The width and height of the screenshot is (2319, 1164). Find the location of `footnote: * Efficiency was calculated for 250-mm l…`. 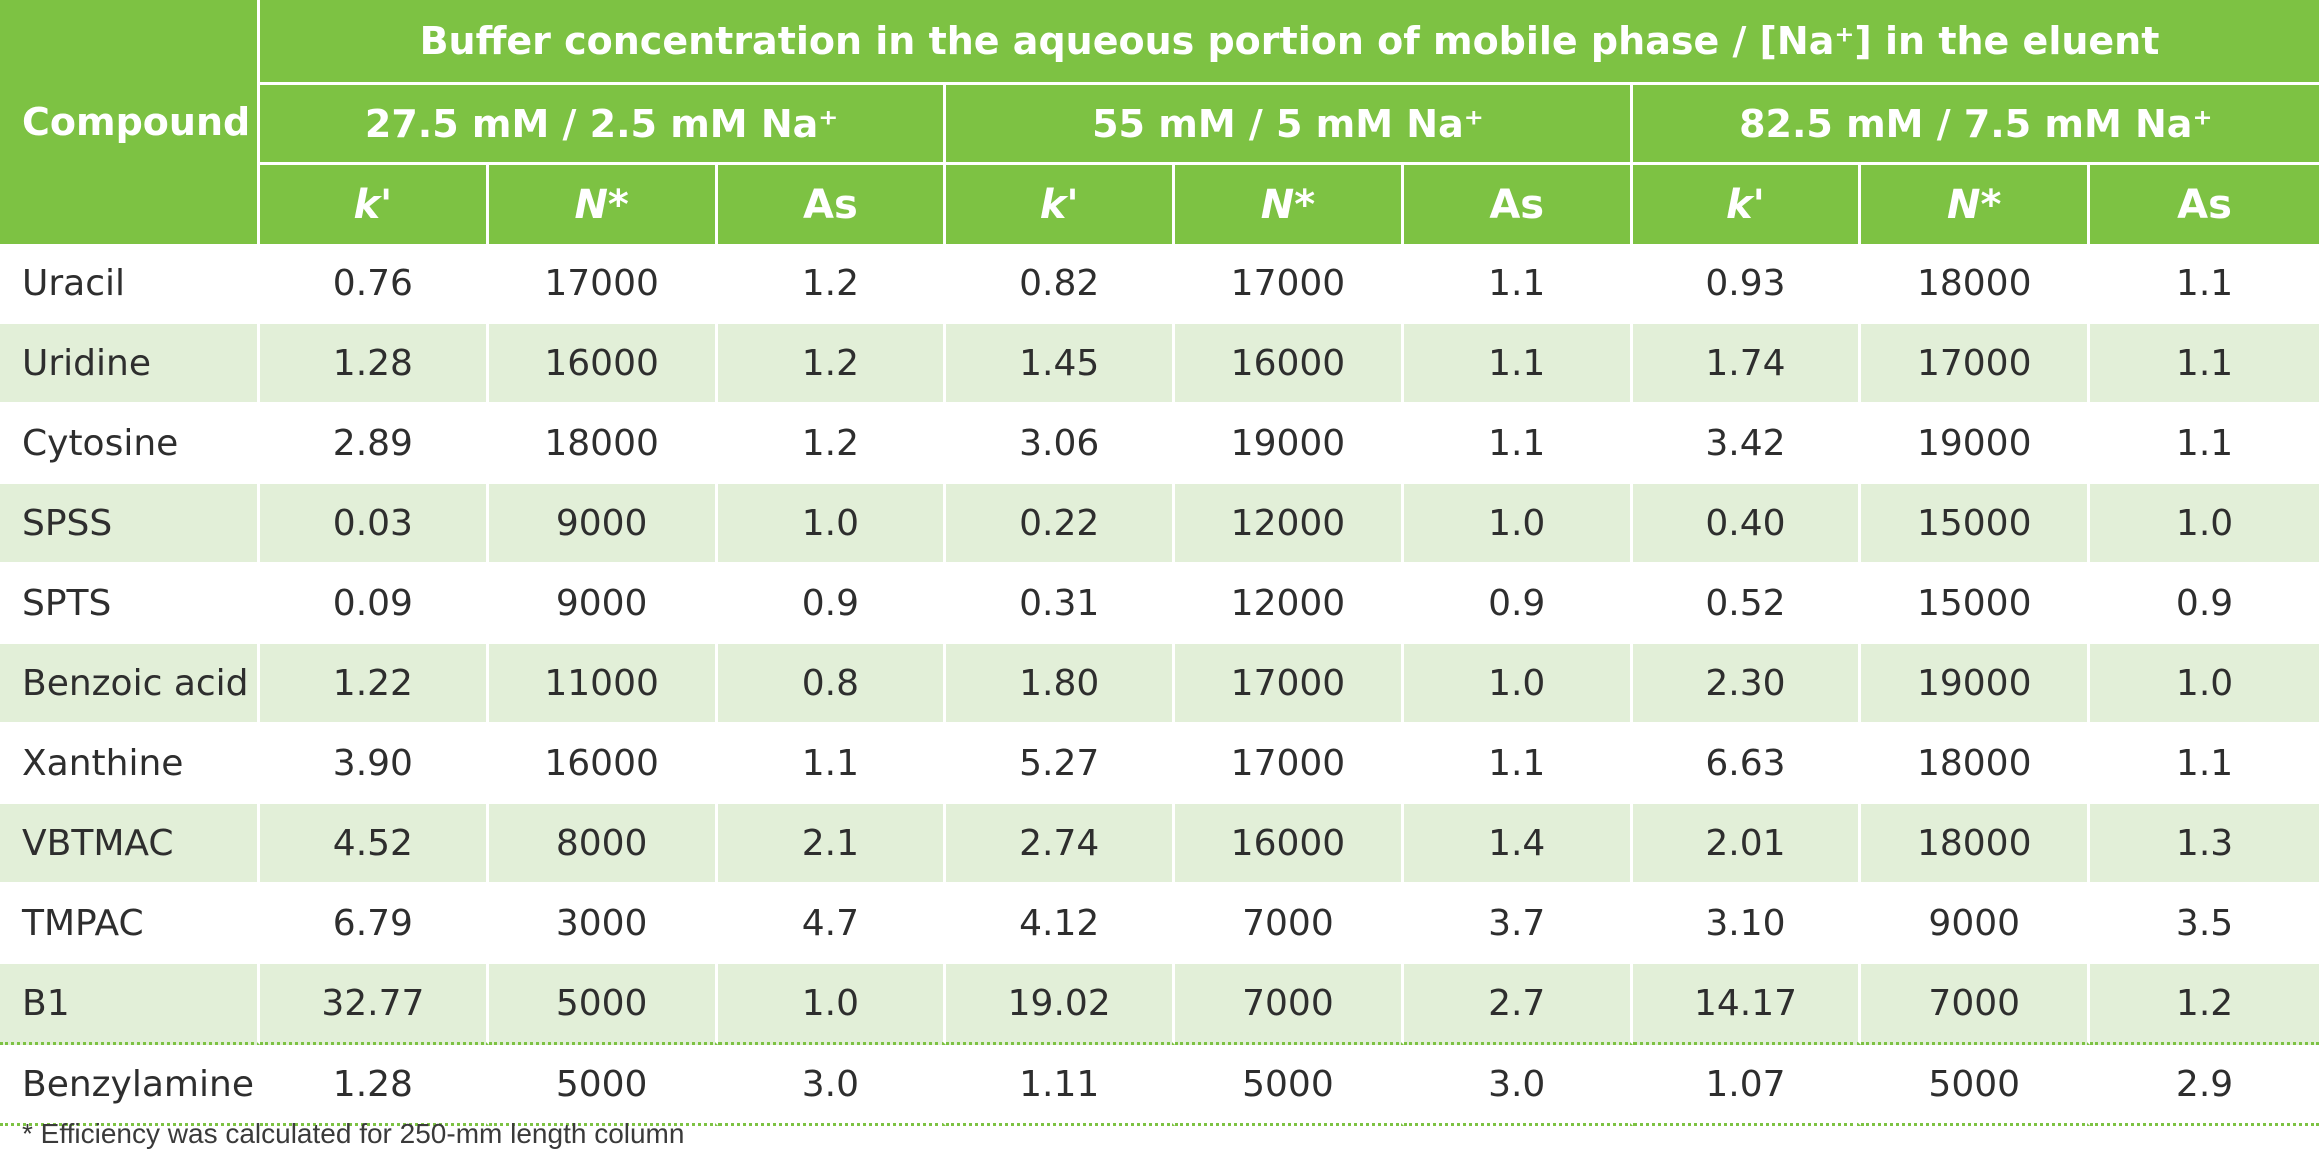

footnote: * Efficiency was calculated for 250-mm l… is located at coordinates (353, 1133).